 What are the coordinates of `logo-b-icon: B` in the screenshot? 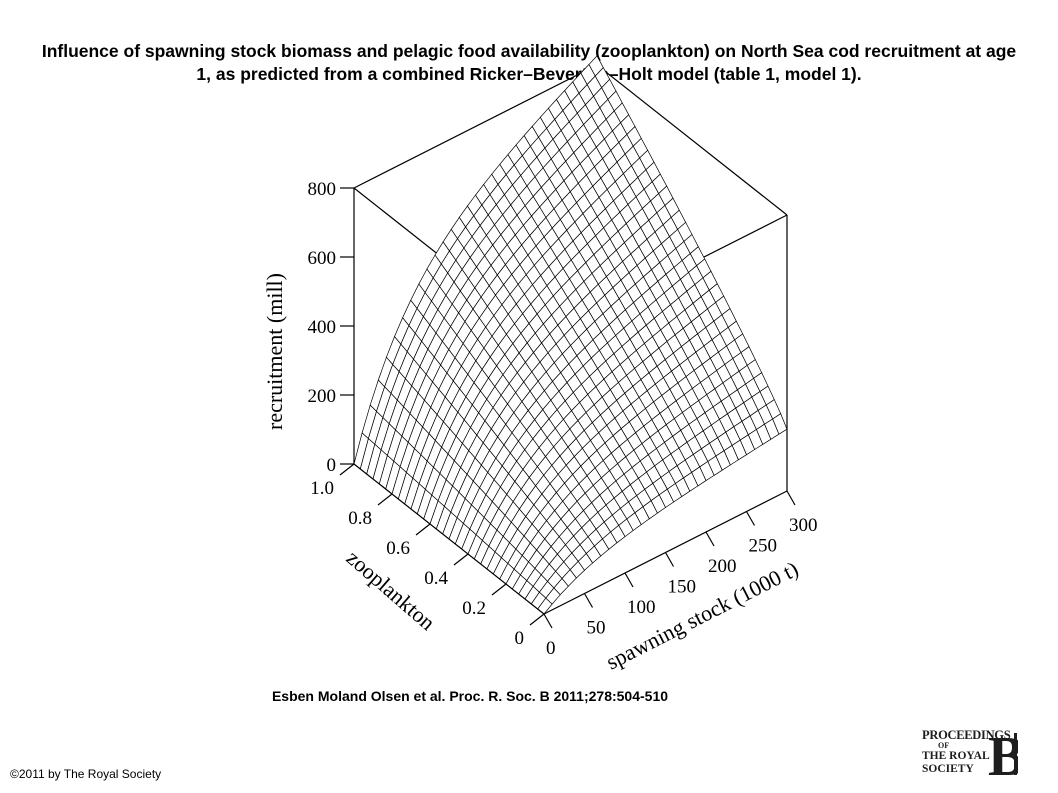 It's located at (1003, 754).